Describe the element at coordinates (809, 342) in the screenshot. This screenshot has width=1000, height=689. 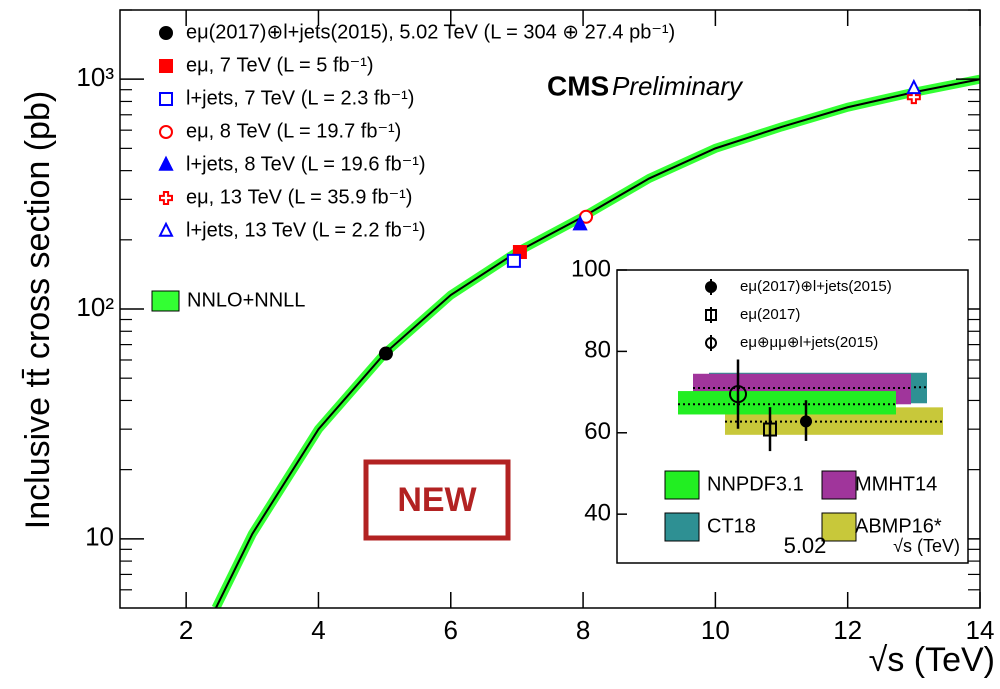
I see `legend-label: eμ⊕μμ⊕l+jets(2015)` at that location.